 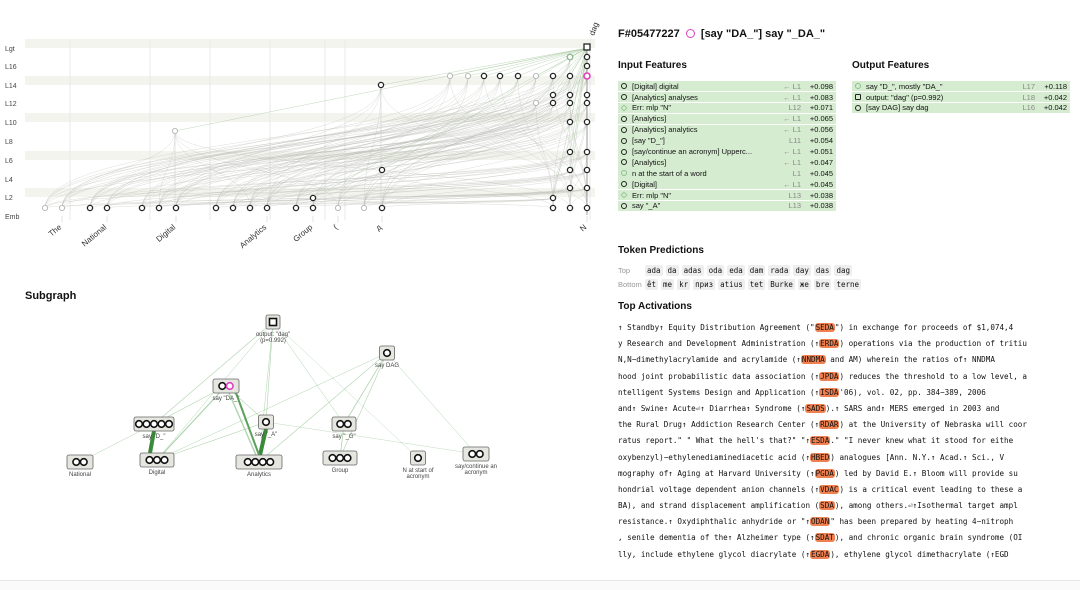 I want to click on feature-row: say "D_", mostly "DA_" L17 +0.118, so click(x=961, y=86).